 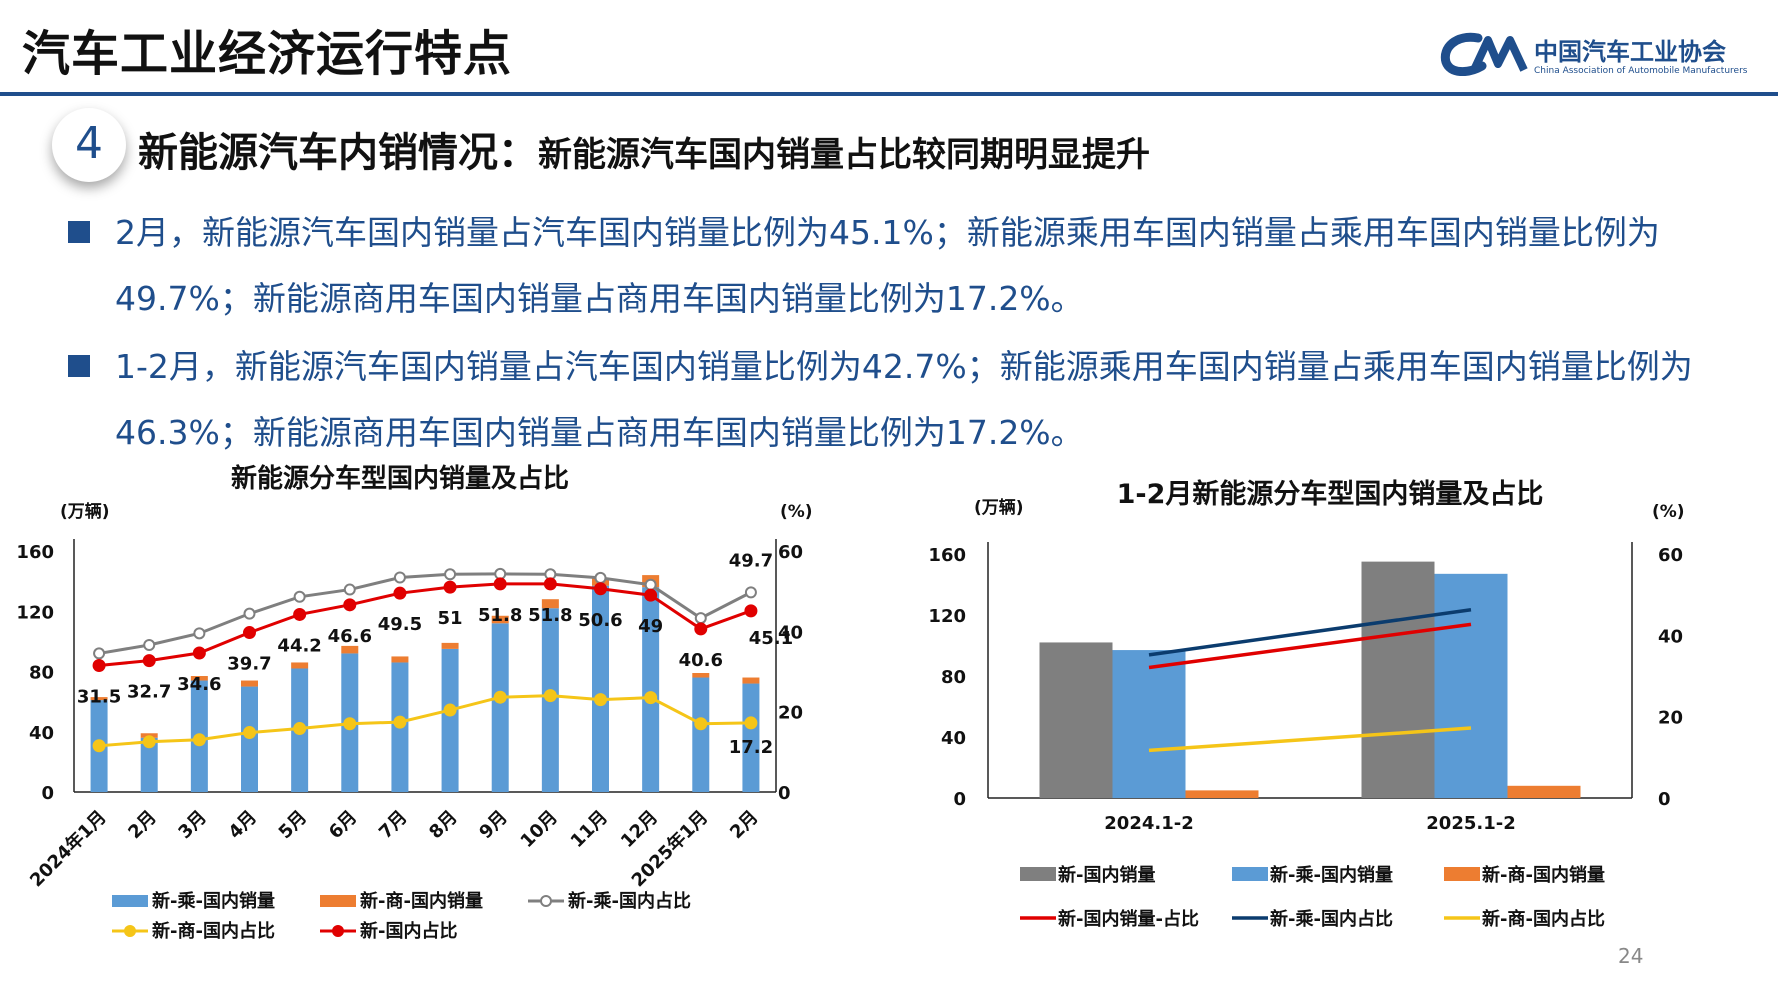 What do you see at coordinates (338, 901) in the screenshot?
I see `chart1-legend-commercial-sales-swatch` at bounding box center [338, 901].